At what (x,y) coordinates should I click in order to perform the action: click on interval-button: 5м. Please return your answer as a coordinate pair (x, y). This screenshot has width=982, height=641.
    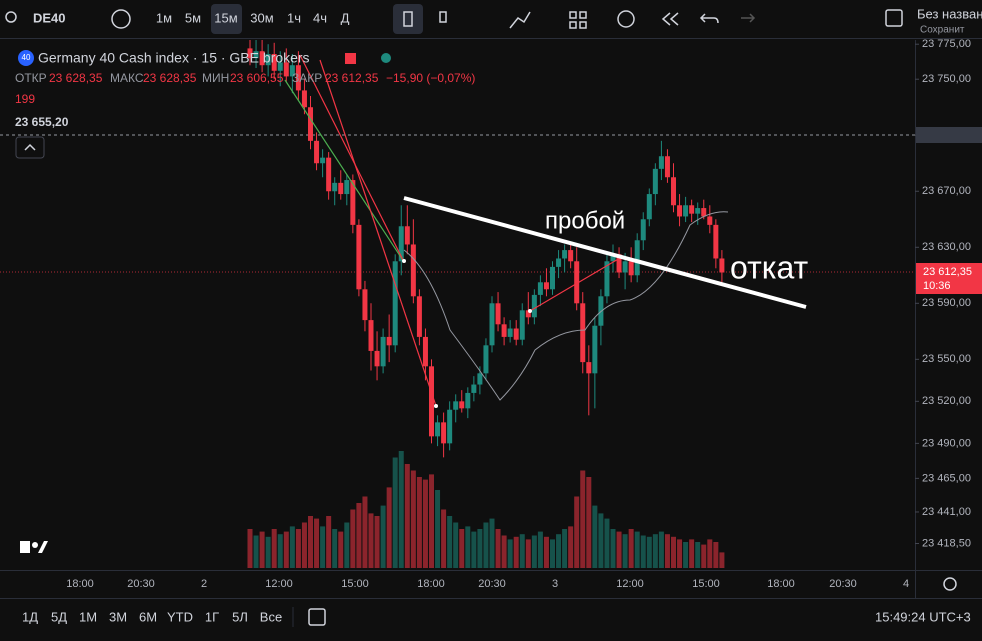
    Looking at the image, I should click on (193, 17).